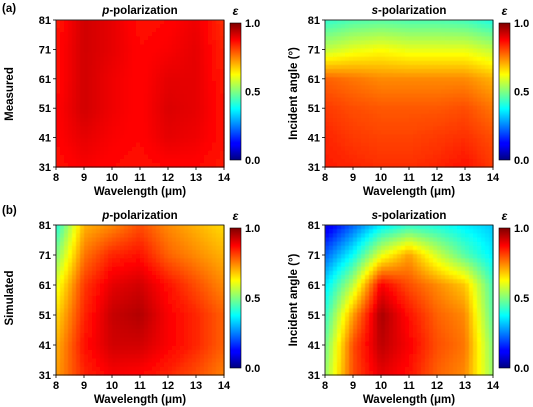 The width and height of the screenshot is (533, 407). What do you see at coordinates (56, 178) in the screenshot?
I see `x-tick-label: 8` at bounding box center [56, 178].